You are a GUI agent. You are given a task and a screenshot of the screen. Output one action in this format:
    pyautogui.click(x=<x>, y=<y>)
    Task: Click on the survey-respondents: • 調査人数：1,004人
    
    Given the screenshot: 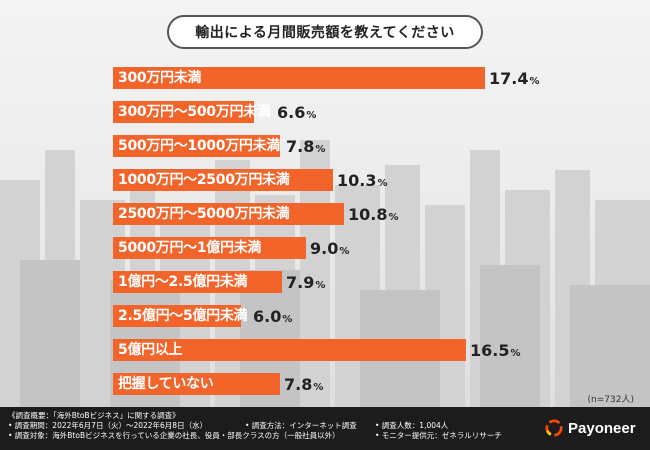 What is the action you would take?
    pyautogui.click(x=412, y=425)
    